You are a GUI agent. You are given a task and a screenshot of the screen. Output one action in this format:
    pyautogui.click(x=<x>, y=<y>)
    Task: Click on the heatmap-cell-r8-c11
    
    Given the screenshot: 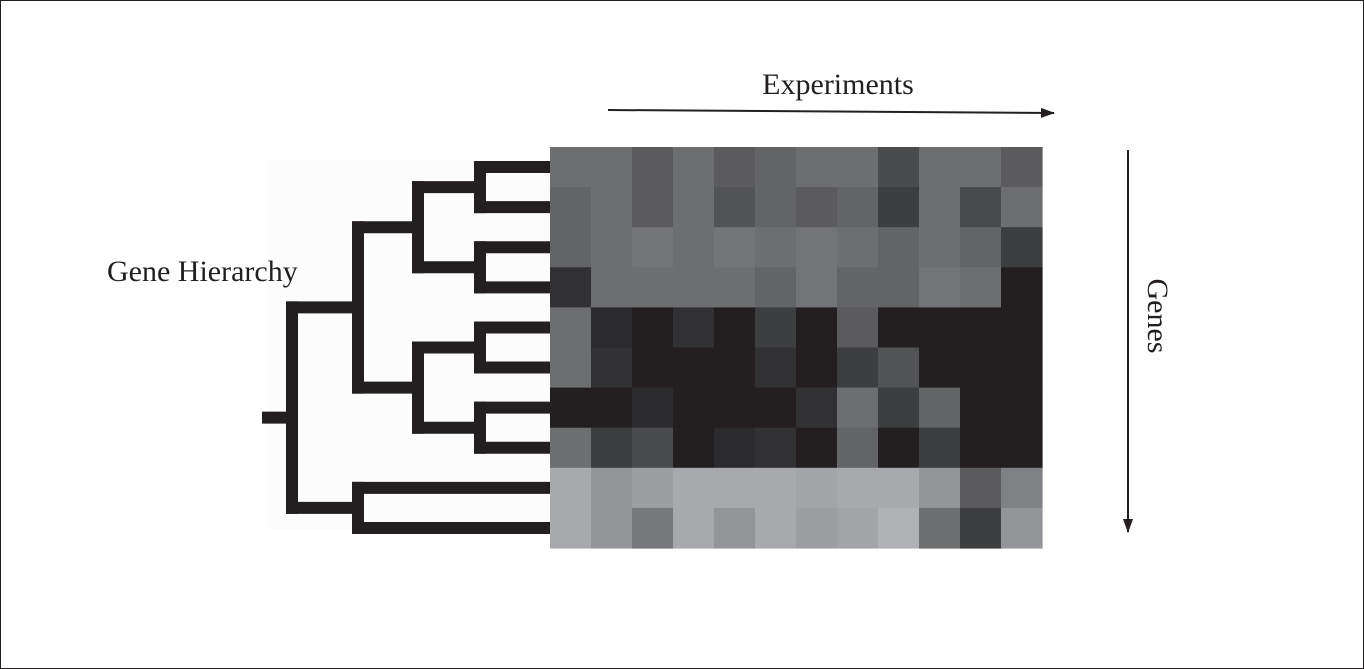 What is the action you would take?
    pyautogui.click(x=1022, y=488)
    